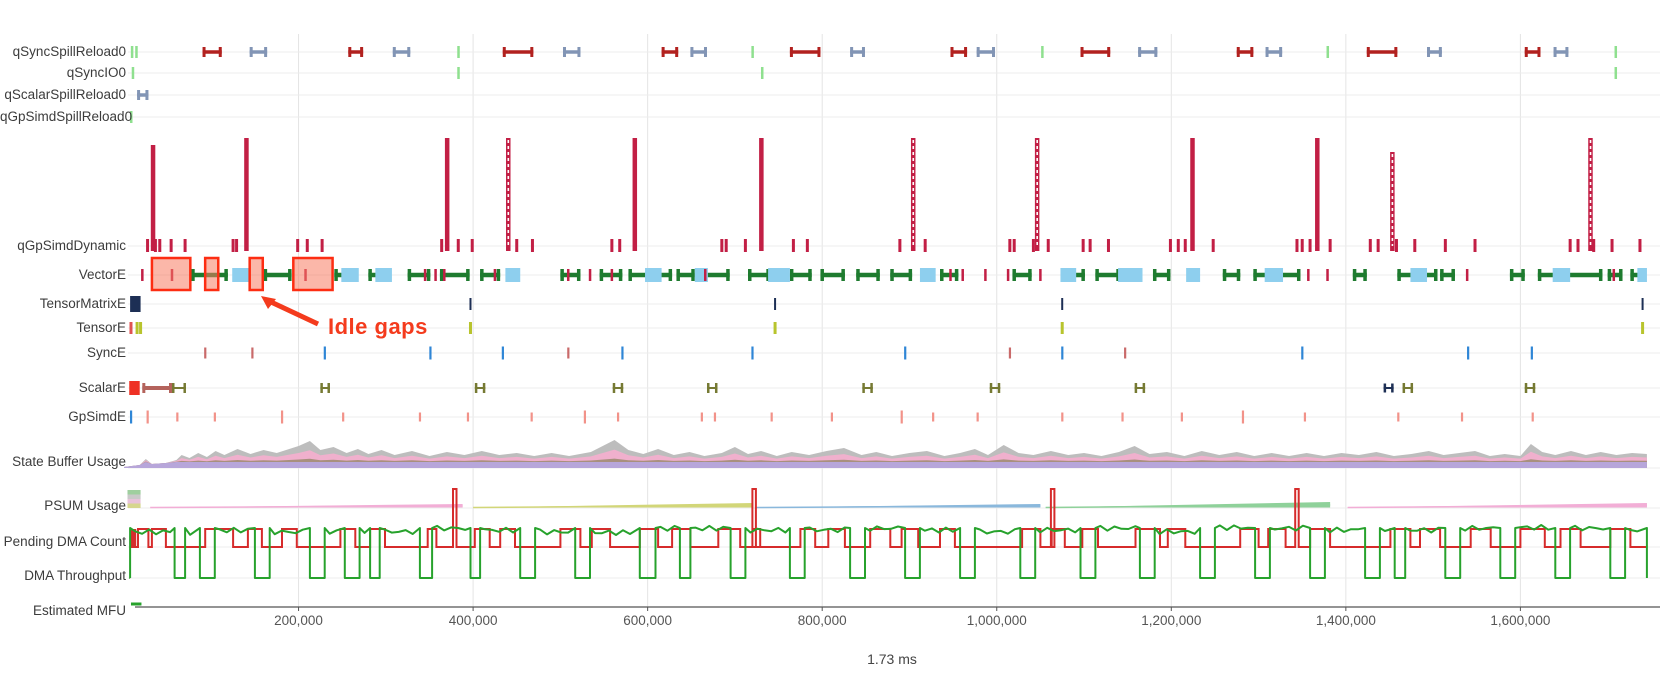 The height and width of the screenshot is (675, 1673). I want to click on axis-tick-200000: 200,000, so click(298, 620).